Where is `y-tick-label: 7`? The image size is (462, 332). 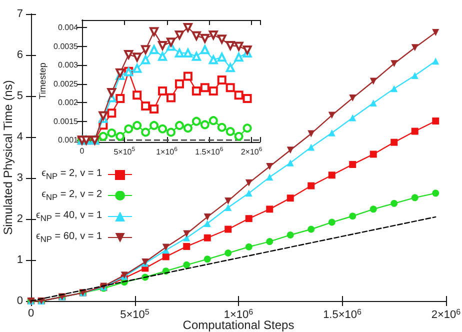 y-tick-label: 7 is located at coordinates (19, 14).